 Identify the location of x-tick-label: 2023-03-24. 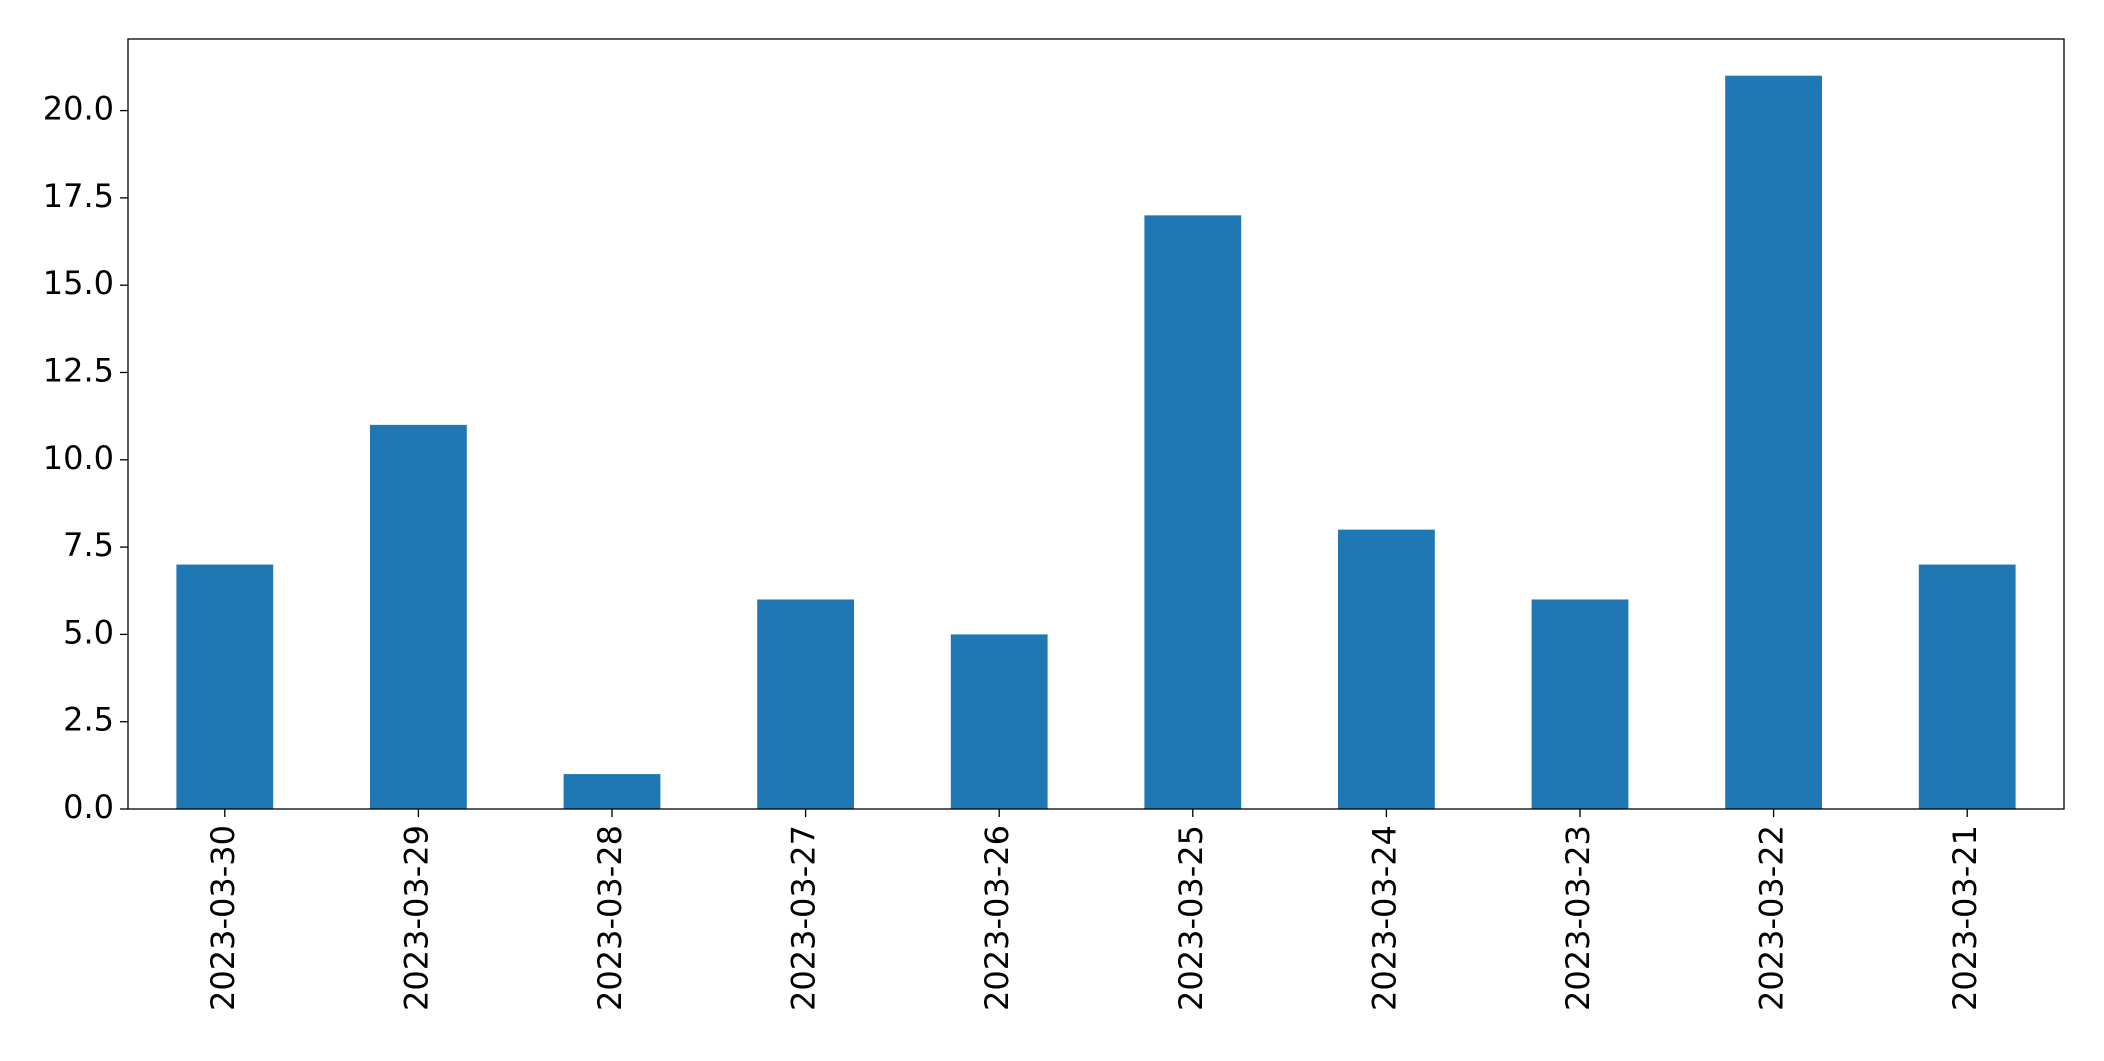
(1384, 918).